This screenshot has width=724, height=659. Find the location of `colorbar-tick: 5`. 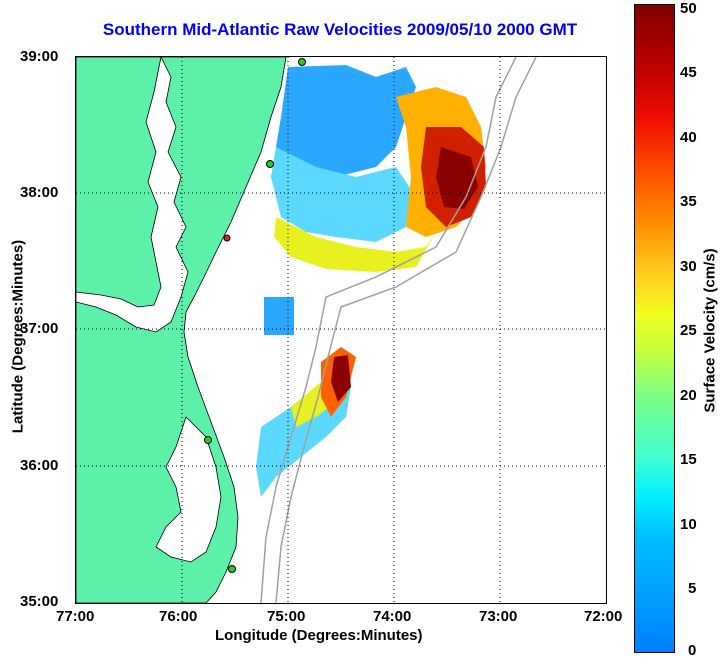

colorbar-tick: 5 is located at coordinates (692, 588).